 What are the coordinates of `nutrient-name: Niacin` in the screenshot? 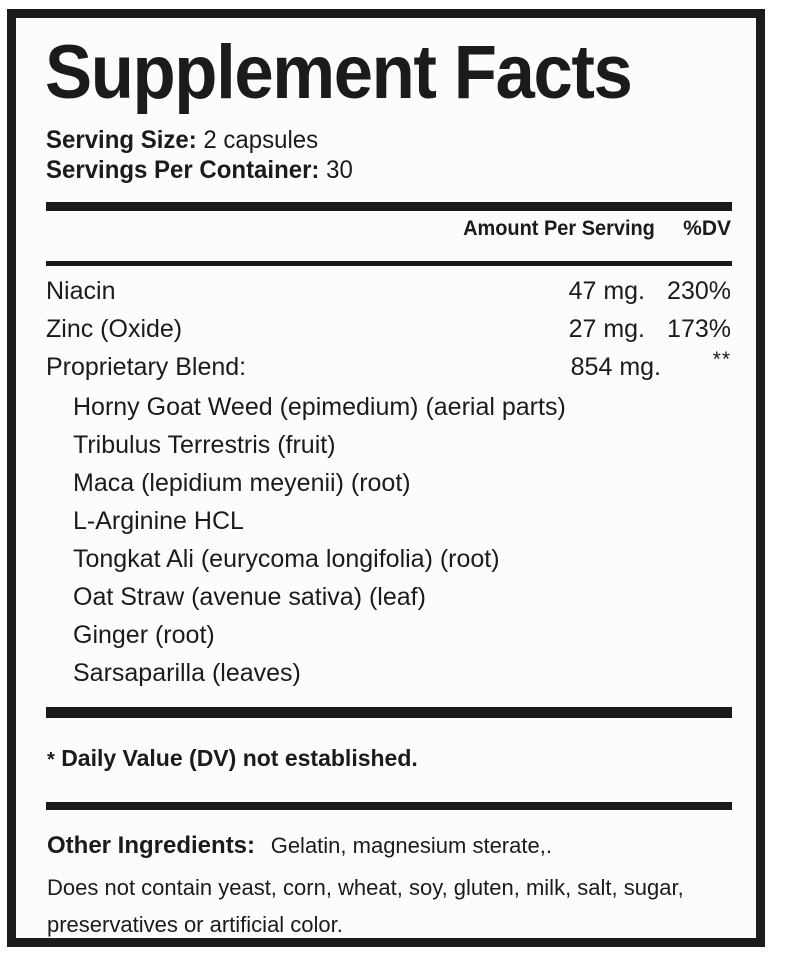 It's located at (81, 291).